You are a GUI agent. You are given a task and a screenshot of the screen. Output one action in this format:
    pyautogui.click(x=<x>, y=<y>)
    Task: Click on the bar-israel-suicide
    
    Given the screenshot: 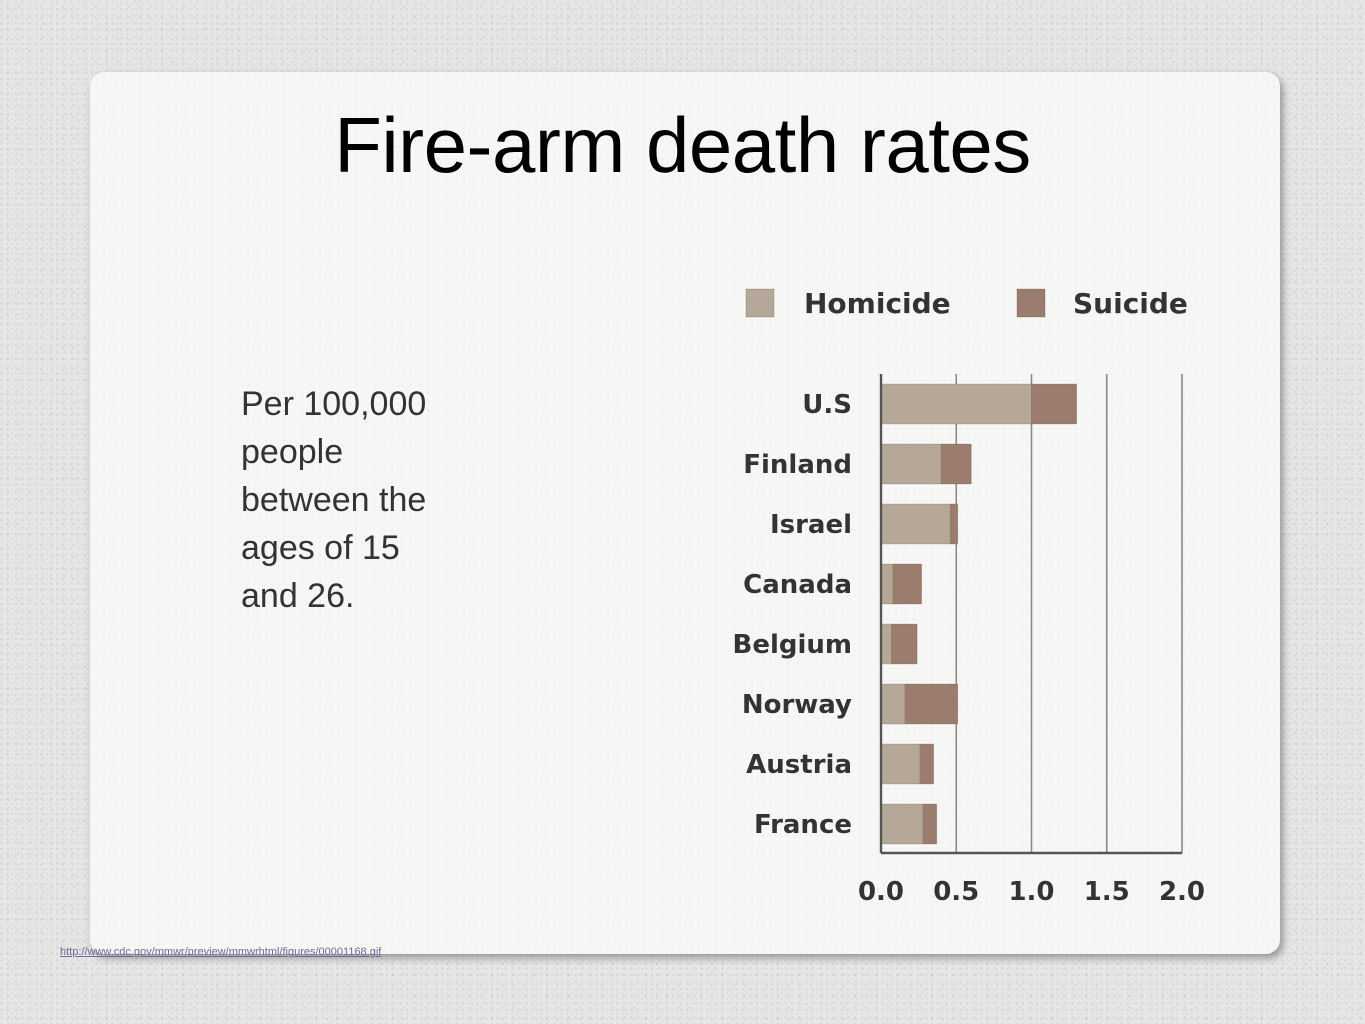 What is the action you would take?
    pyautogui.click(x=954, y=524)
    